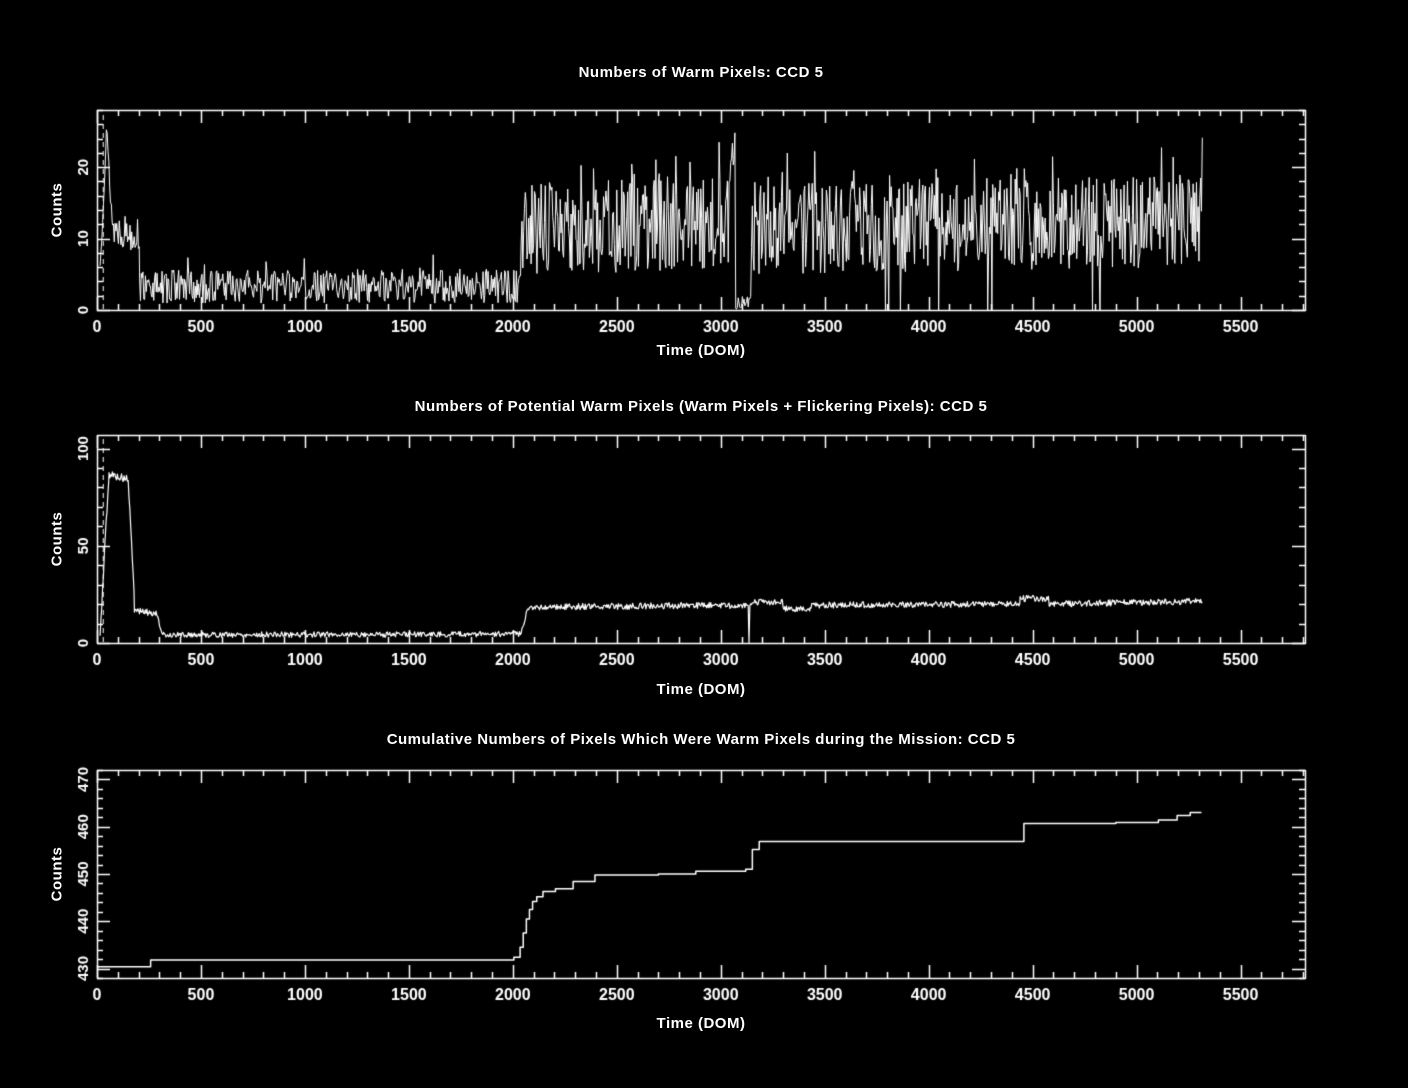 Image resolution: width=1408 pixels, height=1088 pixels. What do you see at coordinates (701, 1023) in the screenshot?
I see `chart3-xaxis-label: Time (DOM)` at bounding box center [701, 1023].